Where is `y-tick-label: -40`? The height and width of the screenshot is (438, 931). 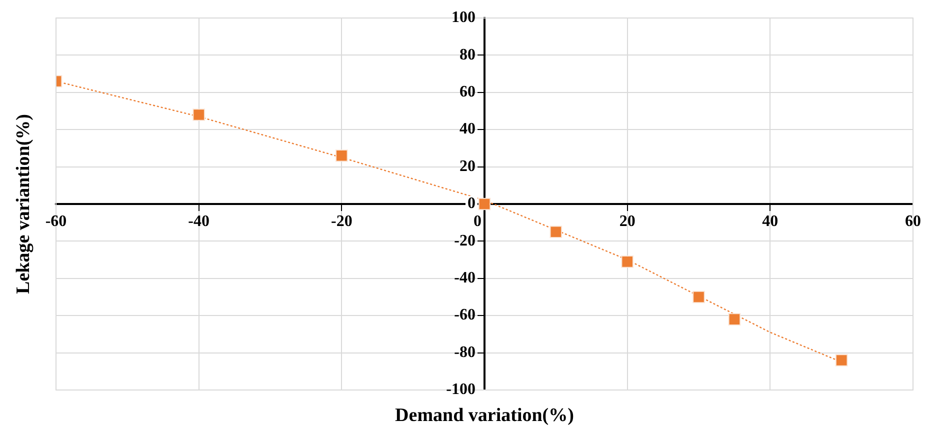
y-tick-label: -40 is located at coordinates (465, 278).